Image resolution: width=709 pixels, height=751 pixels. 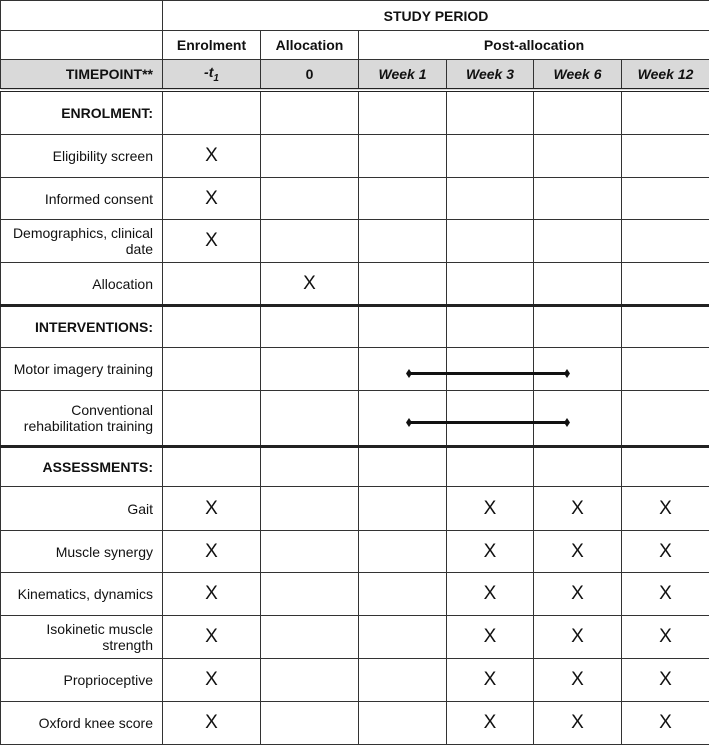 I want to click on row-label: Proprioceptive, so click(x=81, y=680).